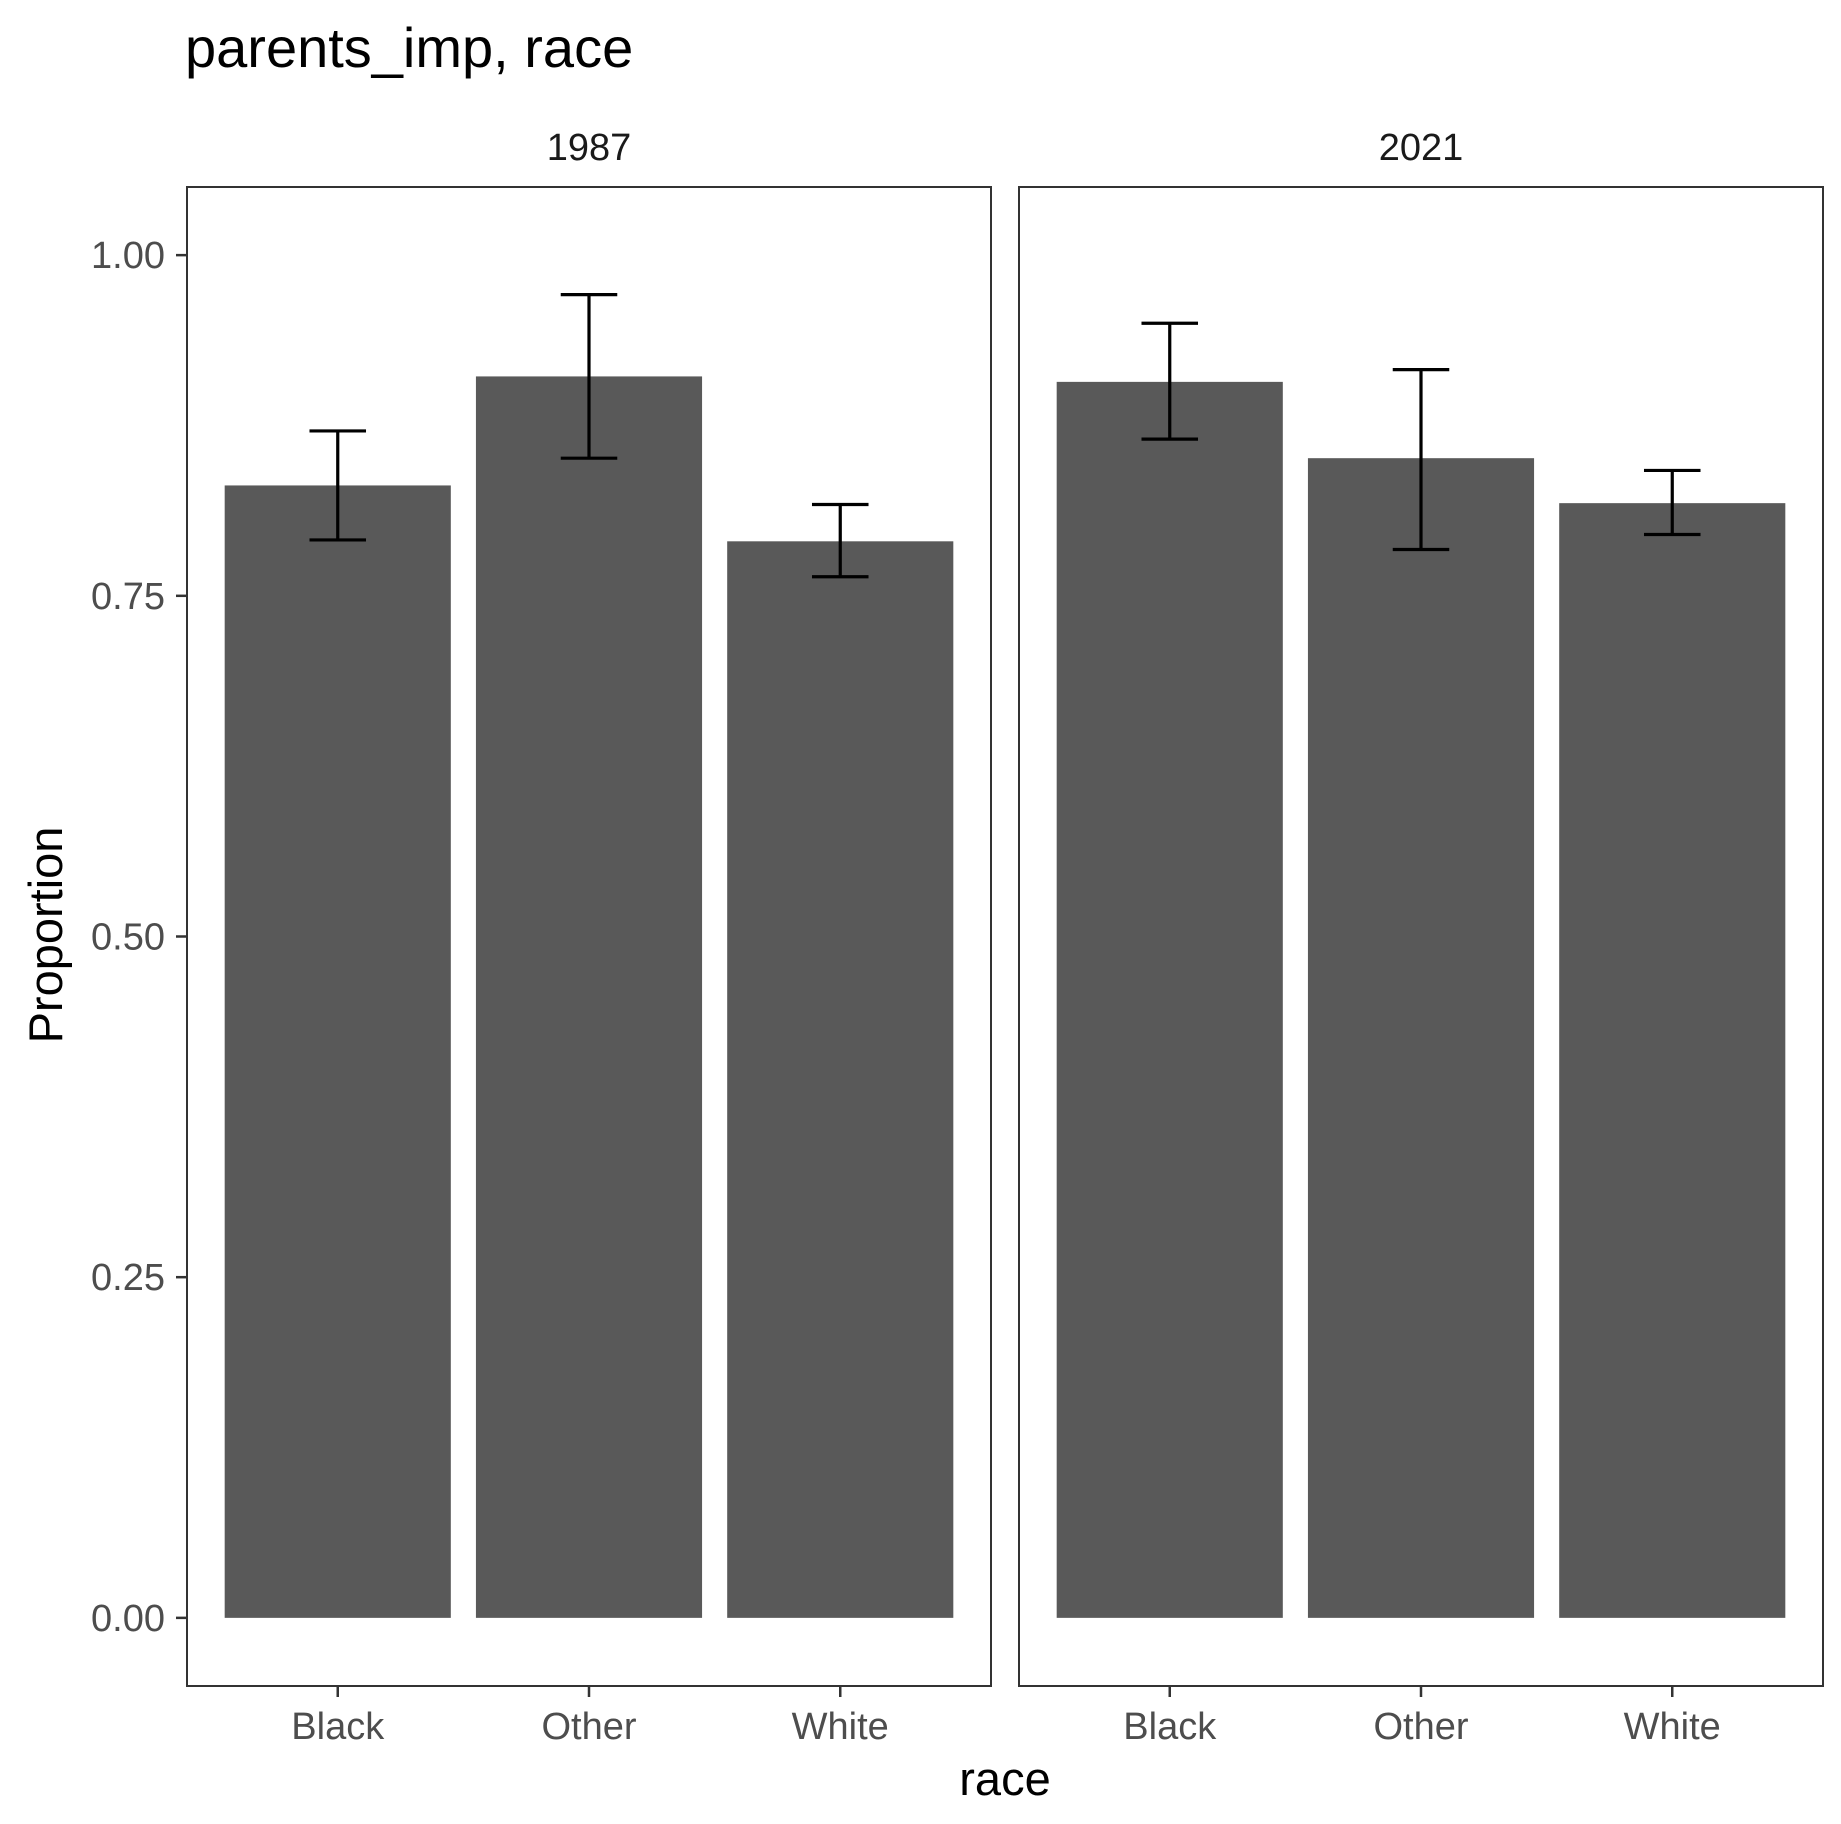  Describe the element at coordinates (1004, 1778) in the screenshot. I see `x-axis-title: race` at that location.